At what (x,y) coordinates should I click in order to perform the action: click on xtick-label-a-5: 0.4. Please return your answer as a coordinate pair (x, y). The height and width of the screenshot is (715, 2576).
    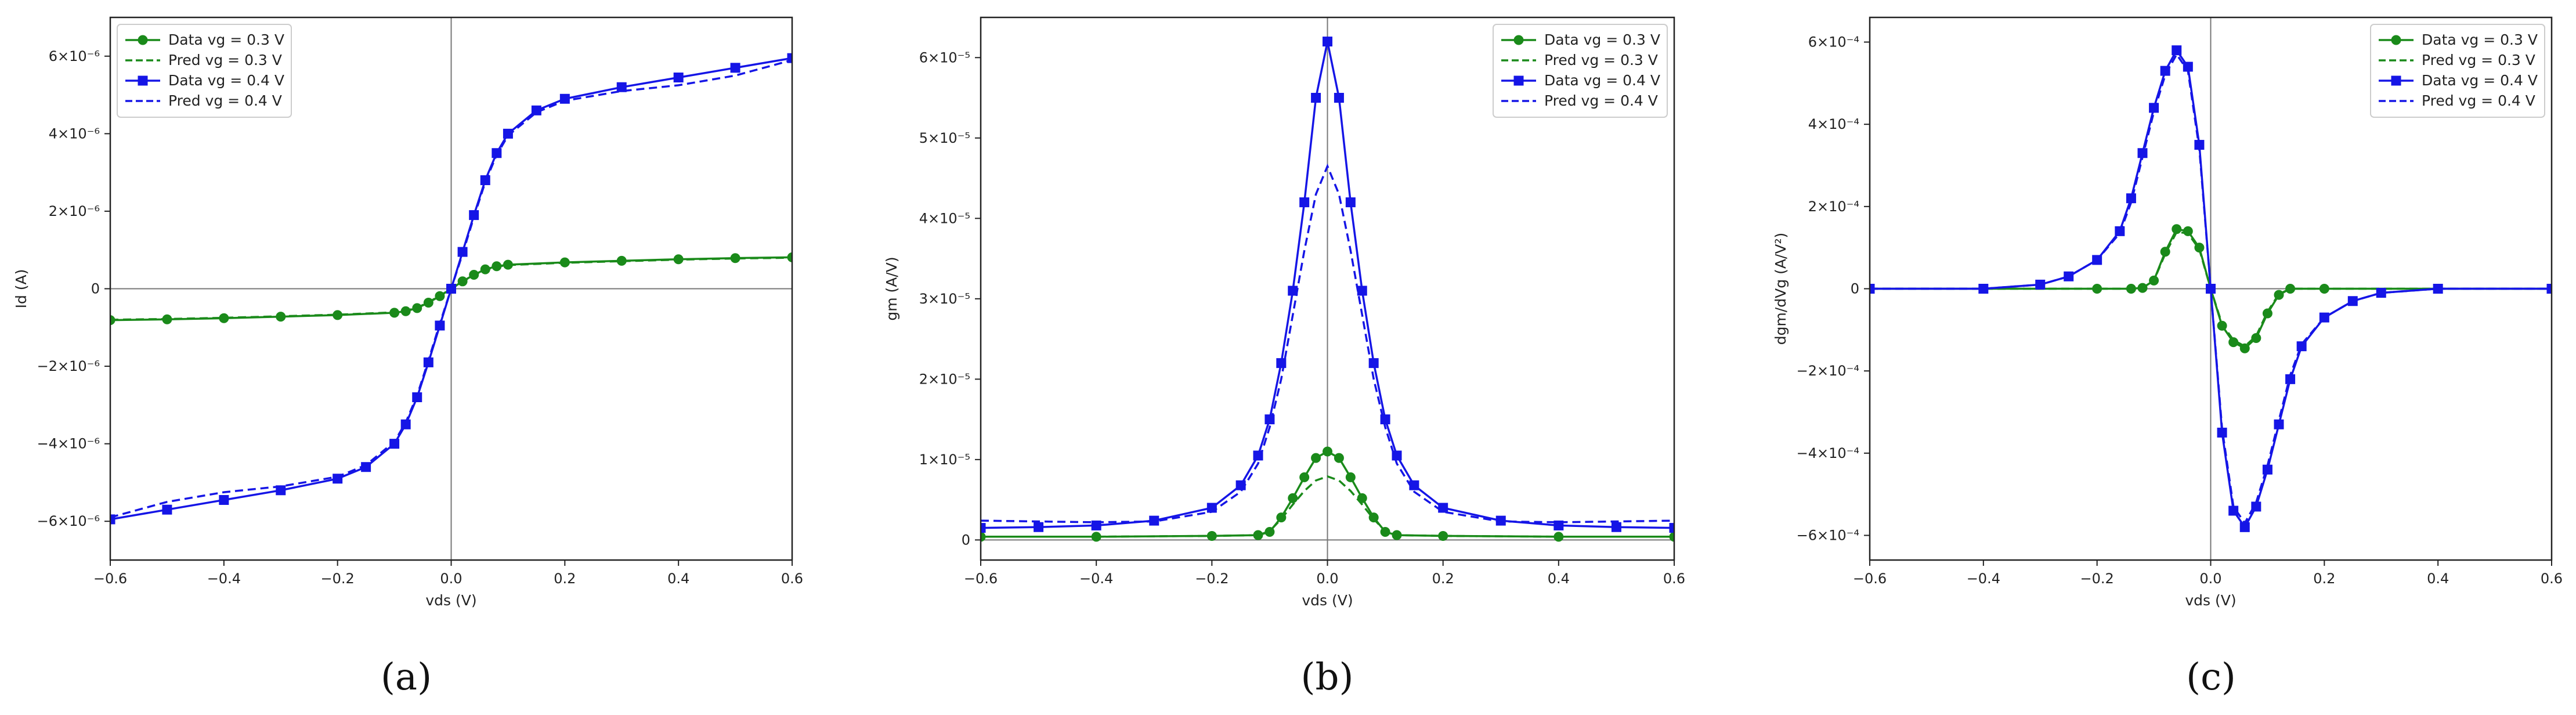
    Looking at the image, I should click on (678, 579).